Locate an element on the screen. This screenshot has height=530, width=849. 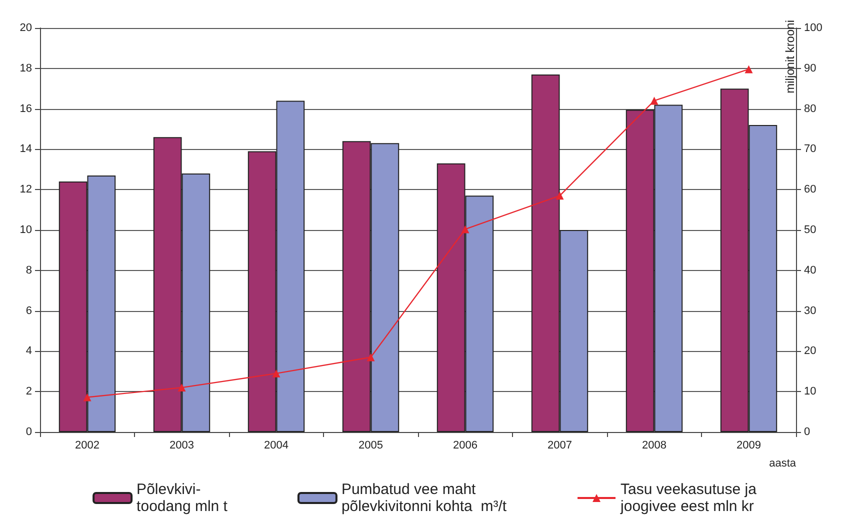
y2-tick-label: 40 is located at coordinates (810, 270).